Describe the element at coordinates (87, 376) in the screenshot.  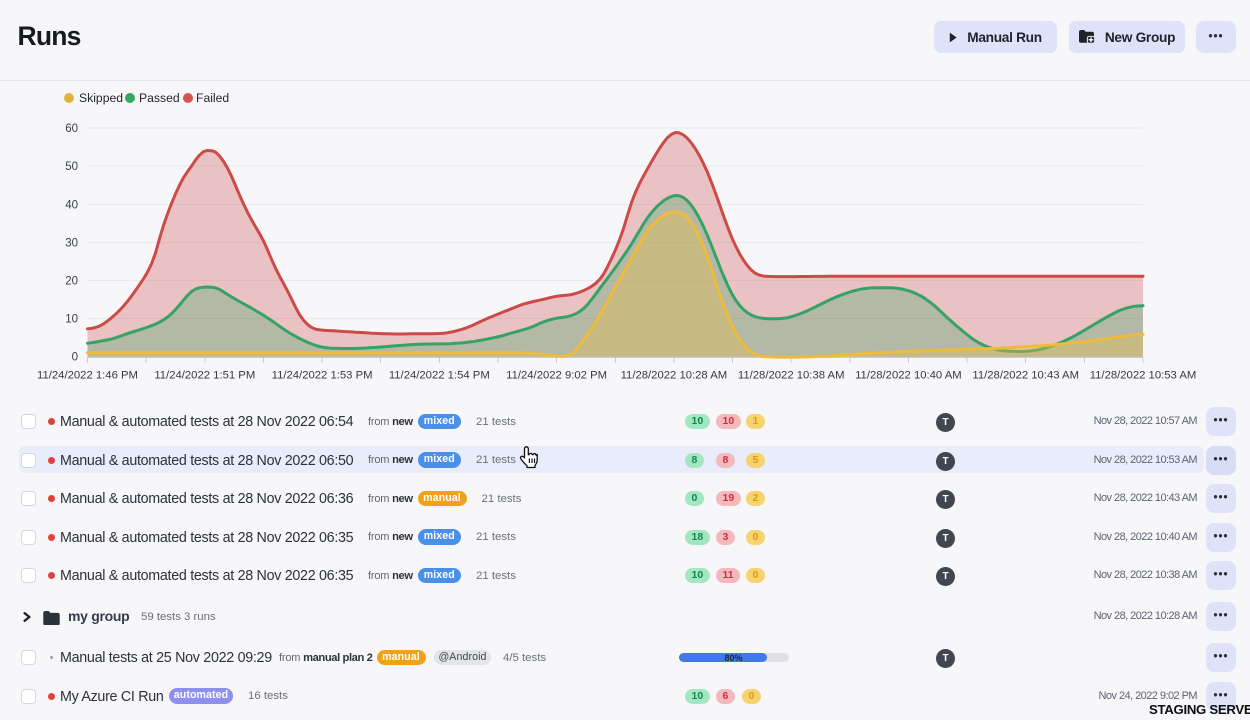
I see `svg-text: 11/24/2022 1:46 PM` at that location.